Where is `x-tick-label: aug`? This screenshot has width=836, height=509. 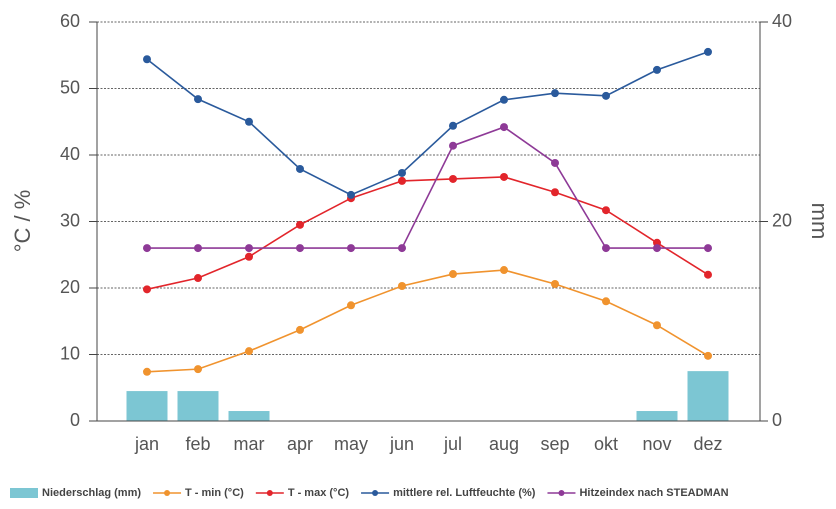
x-tick-label: aug is located at coordinates (504, 444).